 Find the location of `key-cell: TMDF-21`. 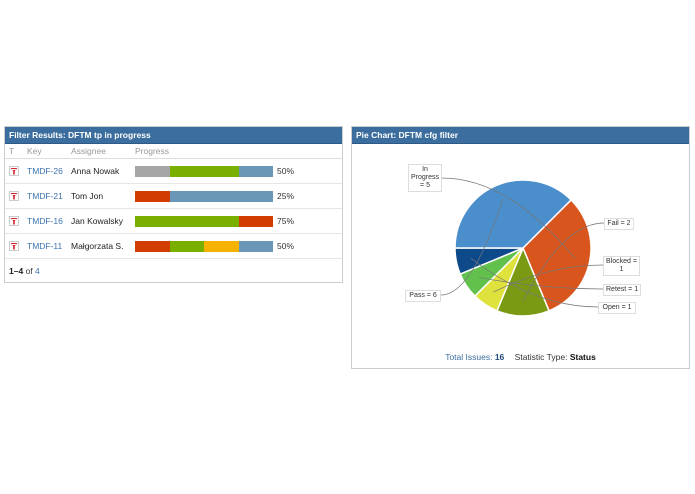

key-cell: TMDF-21 is located at coordinates (45, 196).